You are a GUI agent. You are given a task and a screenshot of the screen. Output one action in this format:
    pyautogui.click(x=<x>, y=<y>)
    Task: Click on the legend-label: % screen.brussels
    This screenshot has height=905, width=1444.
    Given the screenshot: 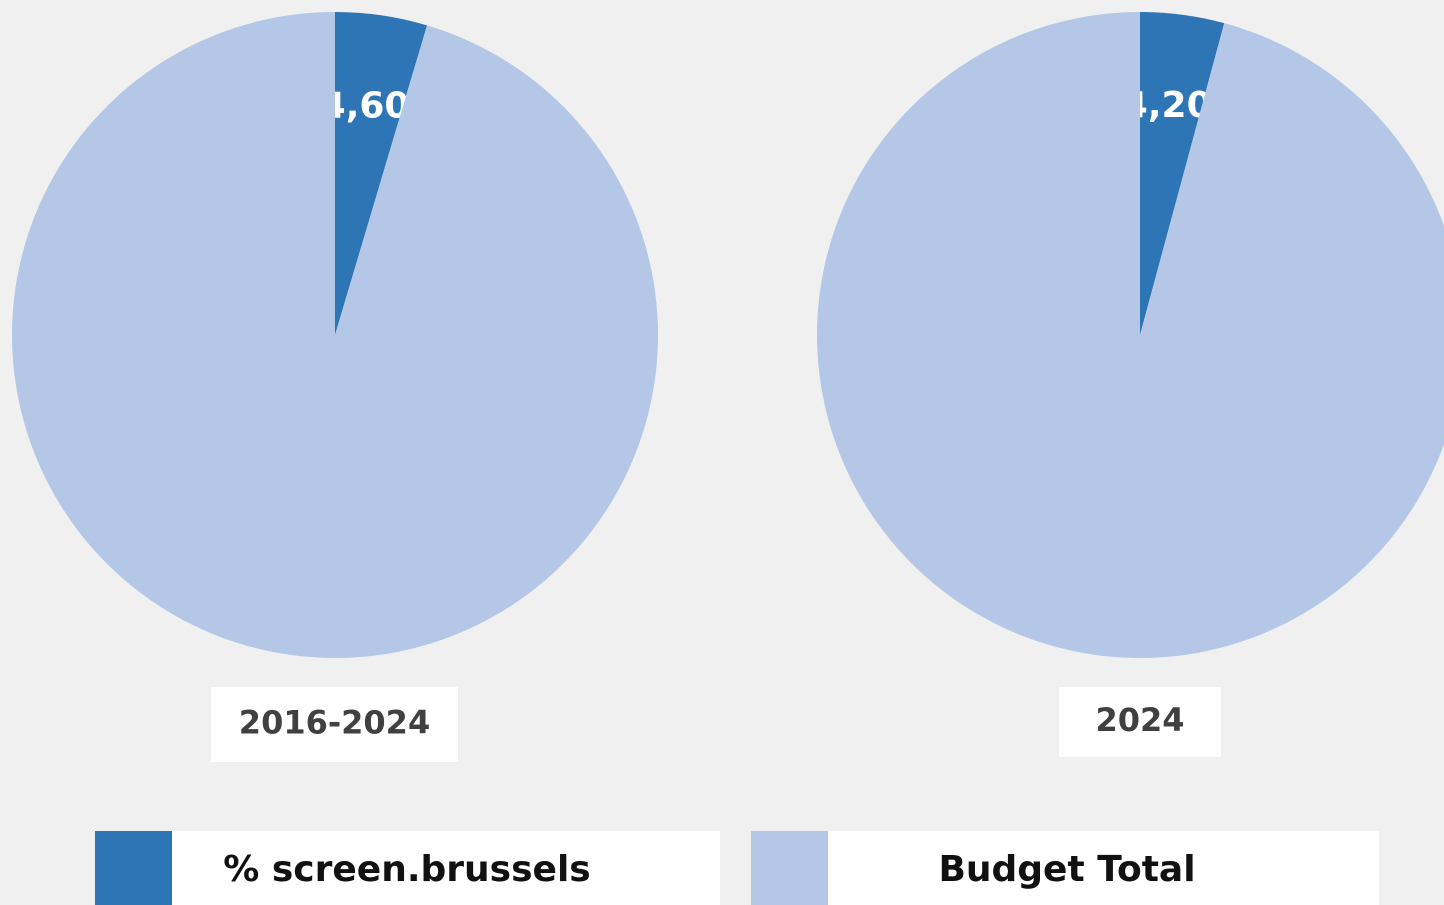 What is the action you would take?
    pyautogui.click(x=406, y=869)
    